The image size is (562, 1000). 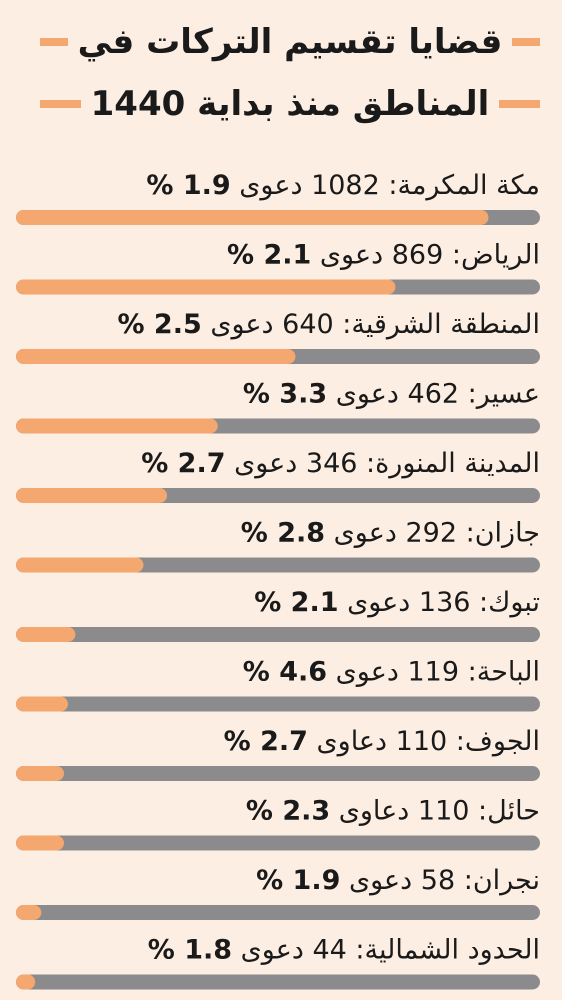 I want to click on bar-label: الرياض: 869 دعوى 2.1 %, so click(x=383, y=255).